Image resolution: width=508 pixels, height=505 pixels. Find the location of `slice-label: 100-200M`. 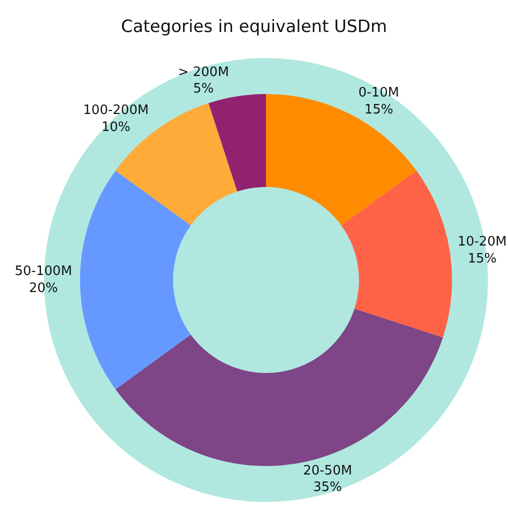

slice-label: 100-200M is located at coordinates (116, 110).